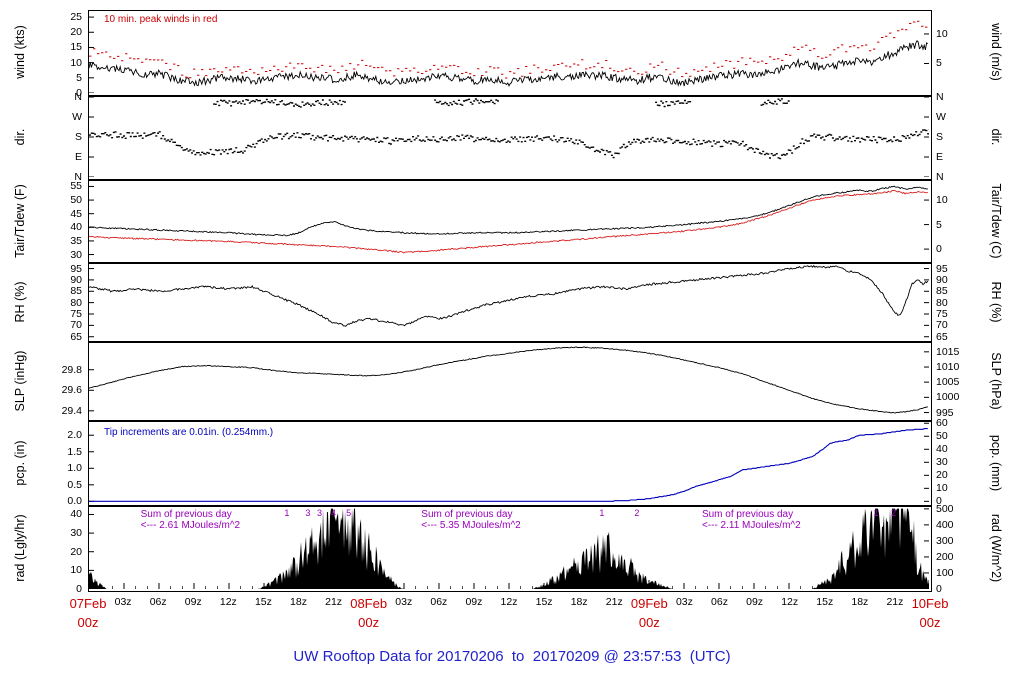  What do you see at coordinates (510, 144) in the screenshot?
I see `wind-direction-scatter` at bounding box center [510, 144].